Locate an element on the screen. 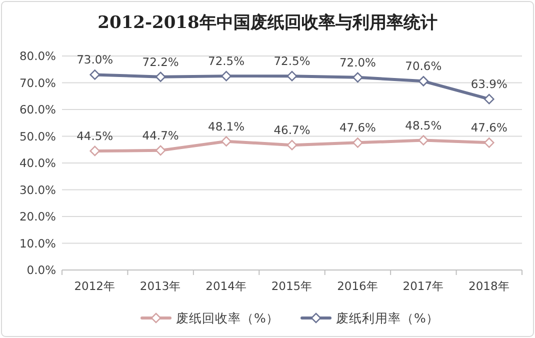 Image resolution: width=535 pixels, height=338 pixels. legend-item: 废纸回收率（%） is located at coordinates (209, 318).